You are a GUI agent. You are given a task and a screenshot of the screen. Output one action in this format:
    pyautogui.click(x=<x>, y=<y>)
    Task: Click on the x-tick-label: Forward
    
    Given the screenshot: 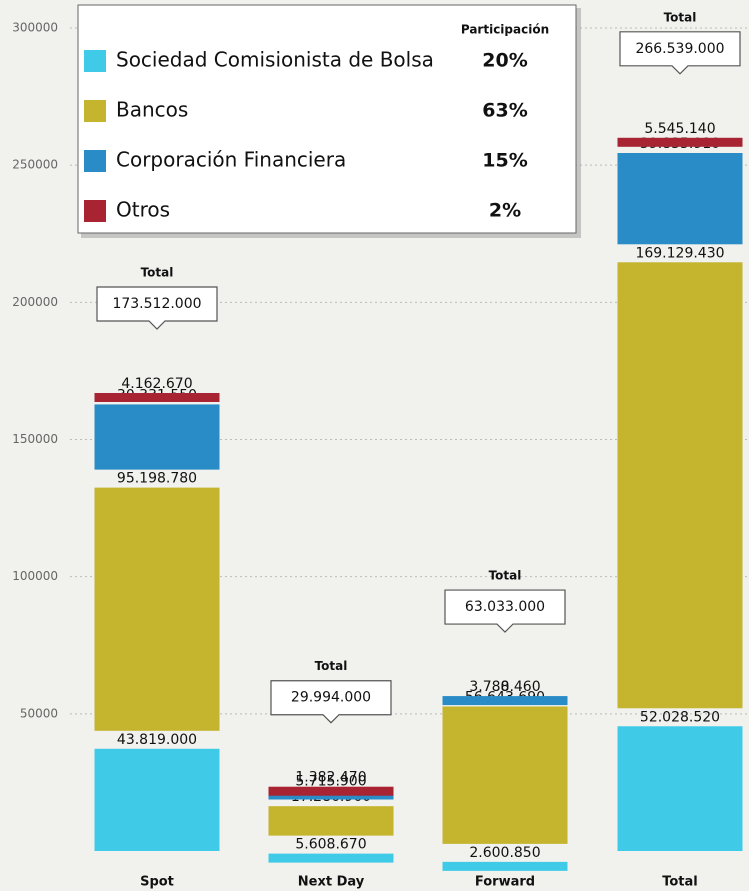 What is the action you would take?
    pyautogui.click(x=505, y=882)
    